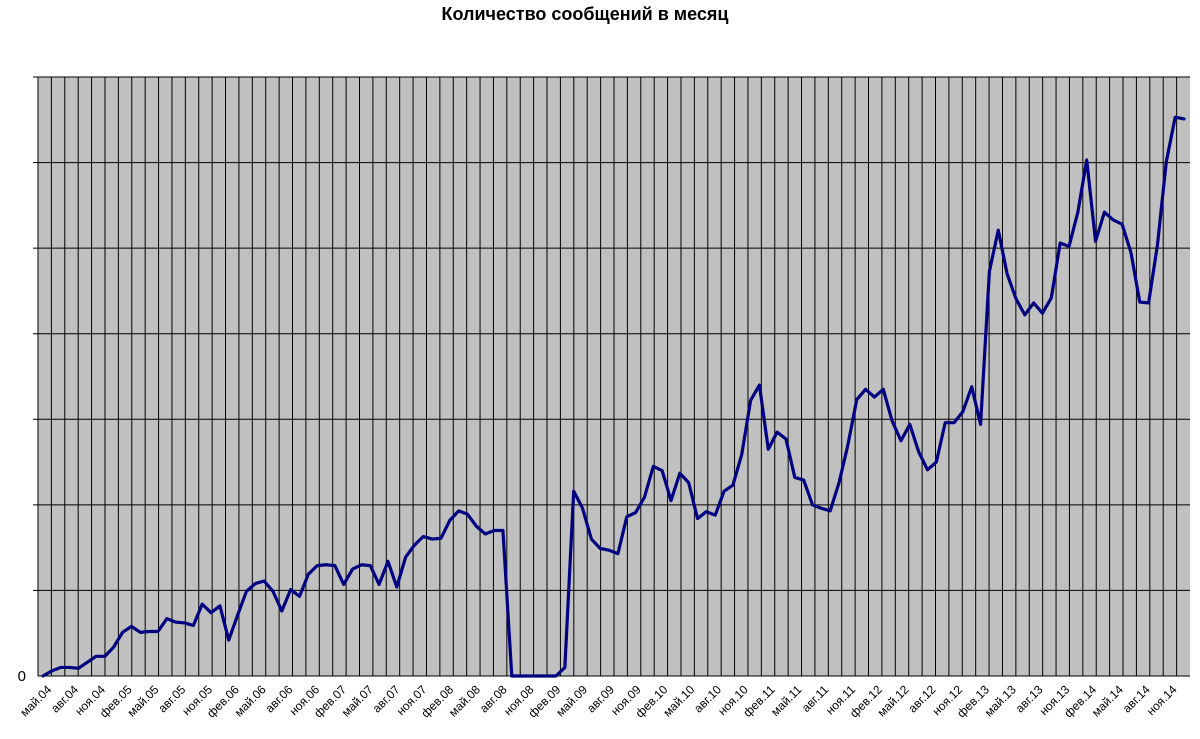 This screenshot has width=1200, height=739. Describe the element at coordinates (786, 700) in the screenshot. I see `x-tick-label: май.11` at that location.